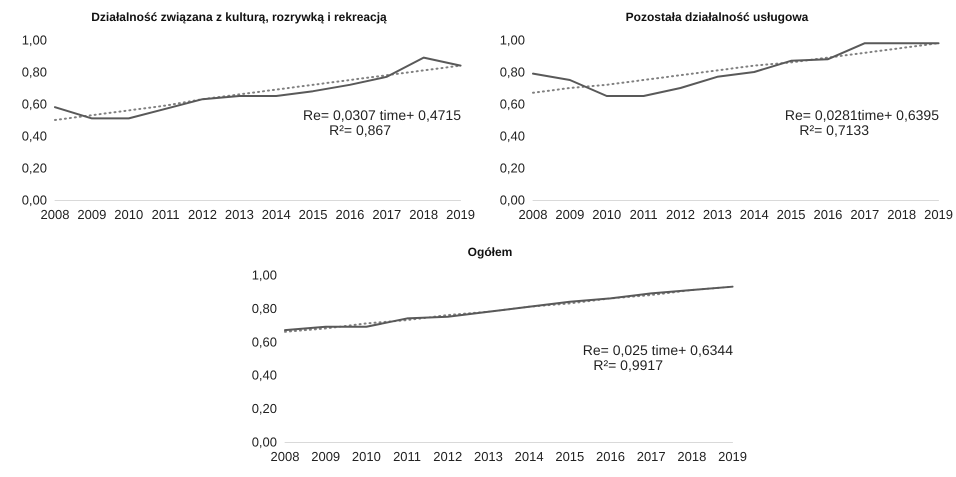 The width and height of the screenshot is (956, 477). I want to click on annotation: Re= 0,0281time+ 0,6395, so click(862, 115).